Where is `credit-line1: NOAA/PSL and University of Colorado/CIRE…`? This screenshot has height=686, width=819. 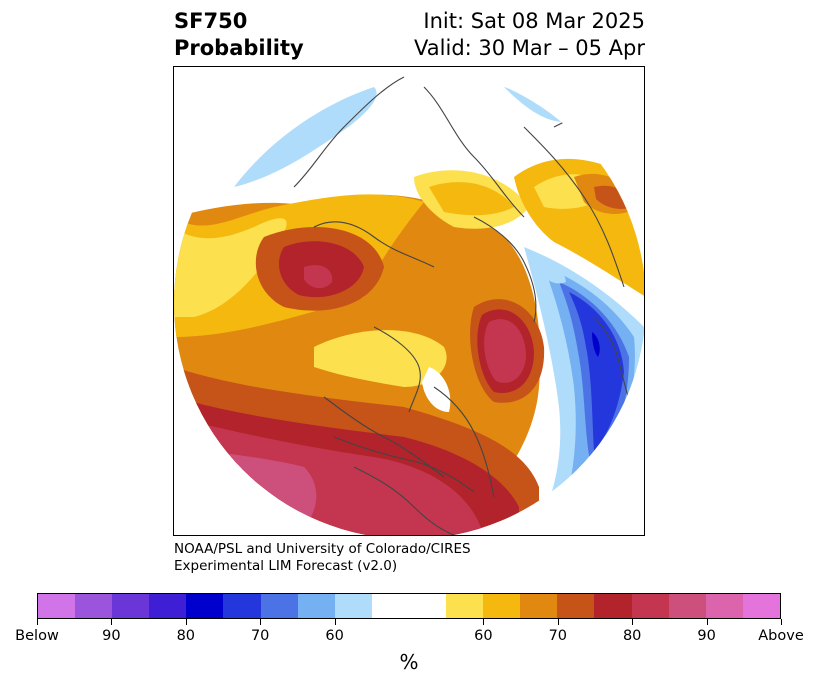
credit-line1: NOAA/PSL and University of Colorado/CIRE… is located at coordinates (322, 549).